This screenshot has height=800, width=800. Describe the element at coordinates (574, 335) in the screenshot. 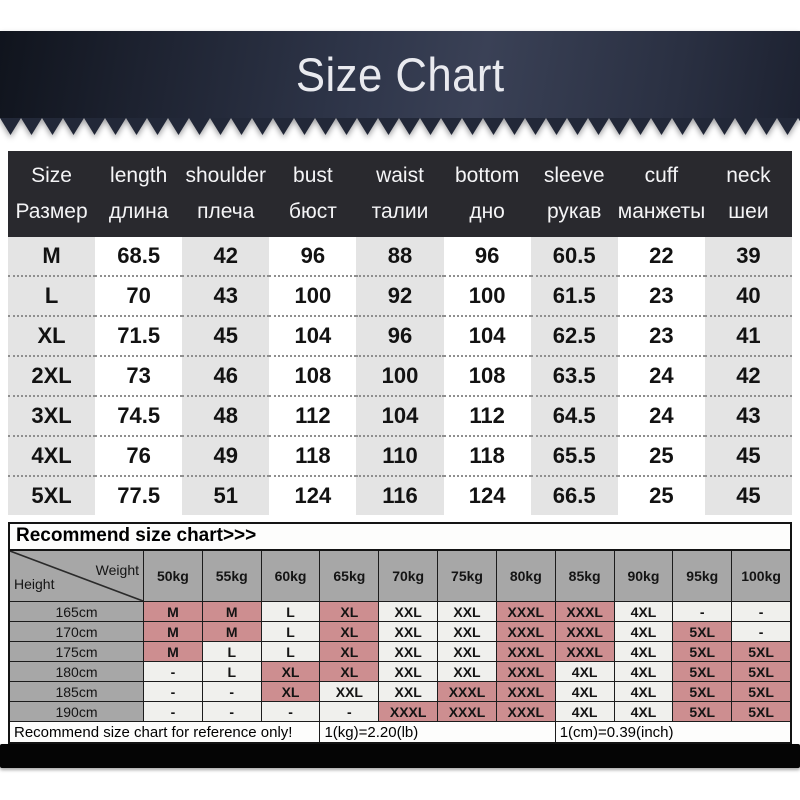

I see `measurement-cell: 62.5` at that location.